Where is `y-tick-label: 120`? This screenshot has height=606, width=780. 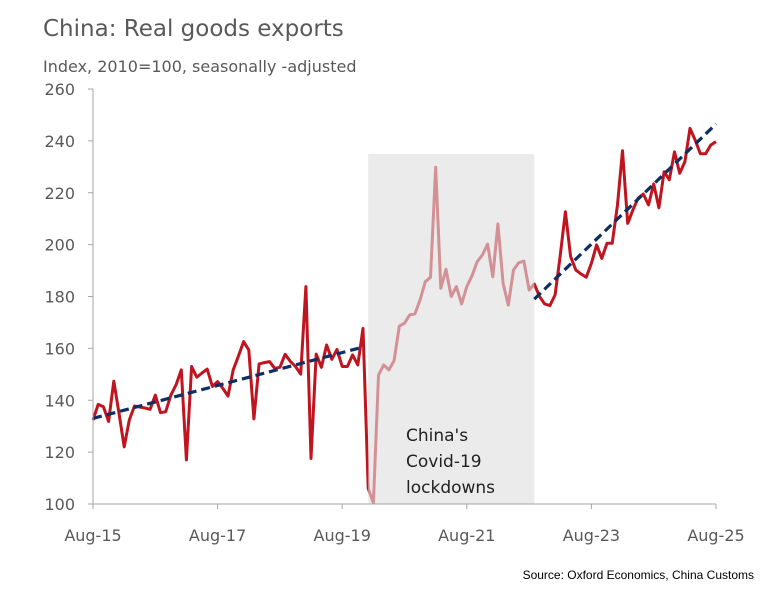
y-tick-label: 120 is located at coordinates (59, 452).